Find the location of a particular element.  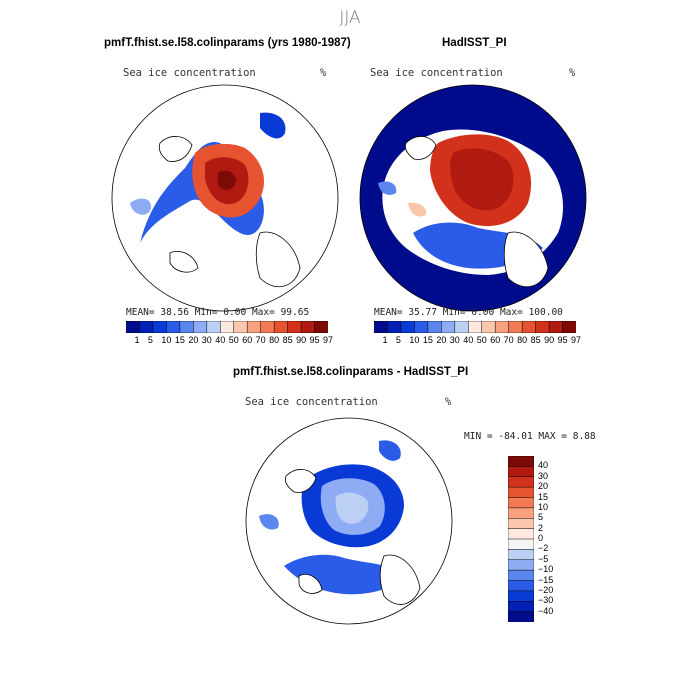

panel2-colorbar-tick: 80 is located at coordinates (522, 340).